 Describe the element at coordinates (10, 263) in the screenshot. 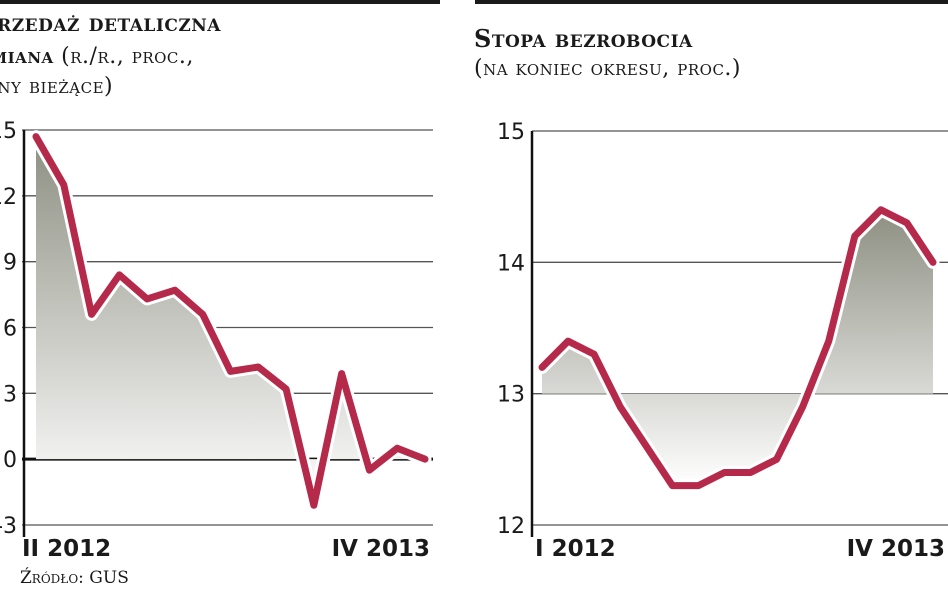

I see `y-tick-label: 9` at that location.